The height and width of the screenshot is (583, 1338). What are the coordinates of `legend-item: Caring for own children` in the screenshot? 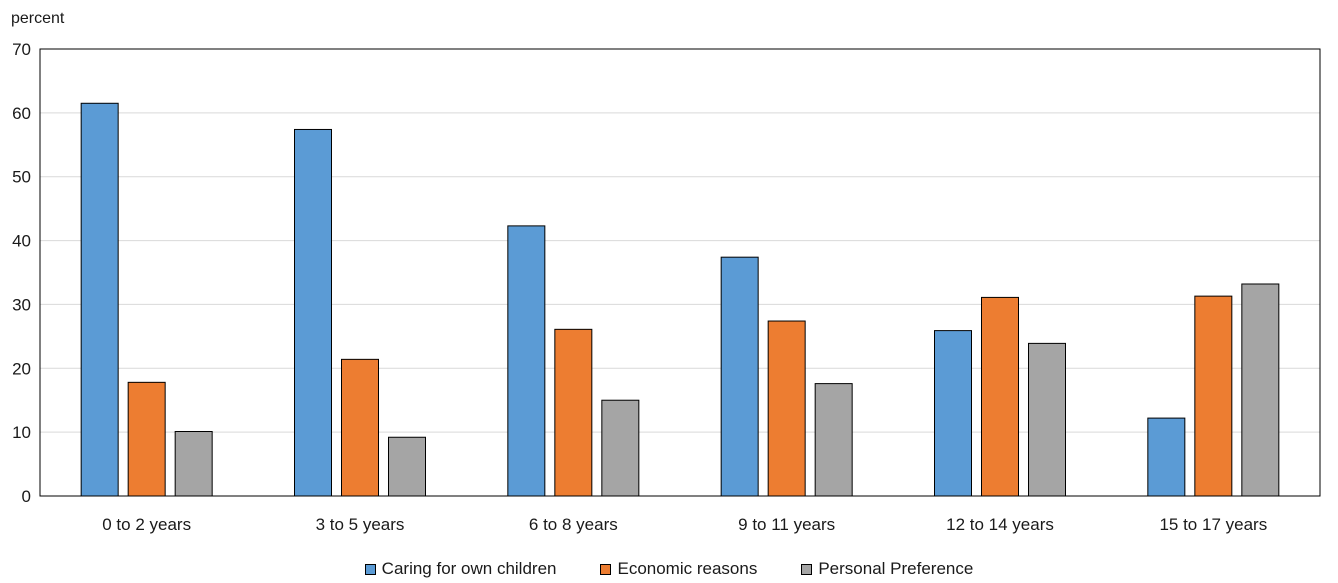 It's located at (460, 569).